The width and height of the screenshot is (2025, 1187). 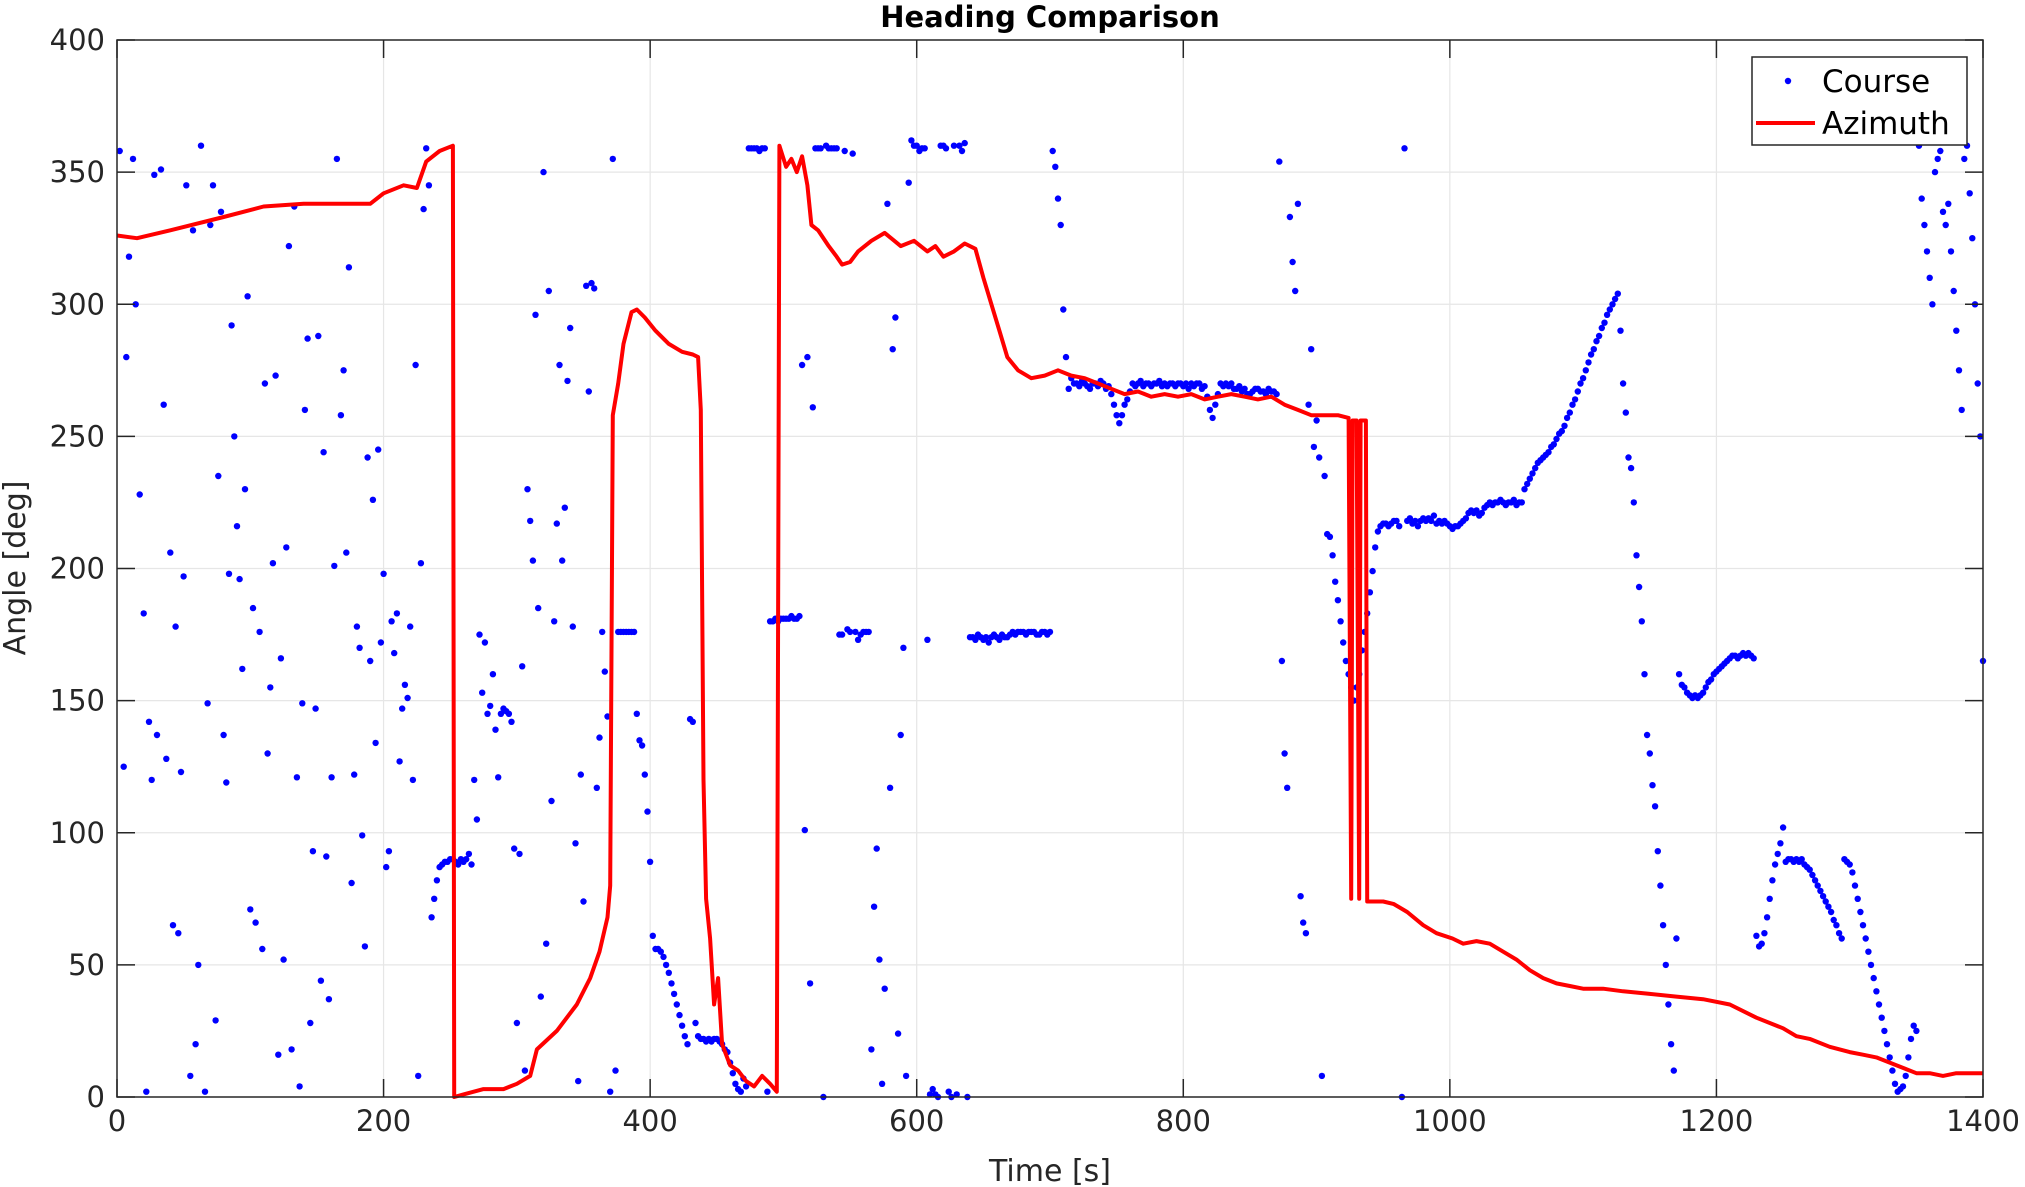 I want to click on y-tick-label: 300, so click(x=77, y=304).